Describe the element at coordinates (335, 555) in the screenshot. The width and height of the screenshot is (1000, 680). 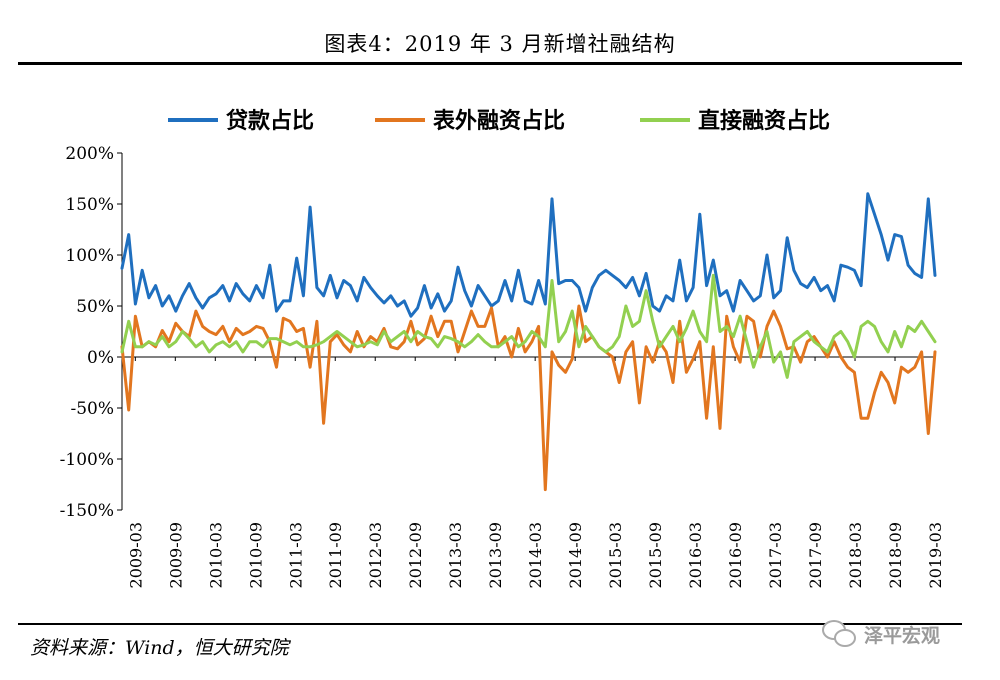
I see `x-tick-label: 2011-09` at that location.